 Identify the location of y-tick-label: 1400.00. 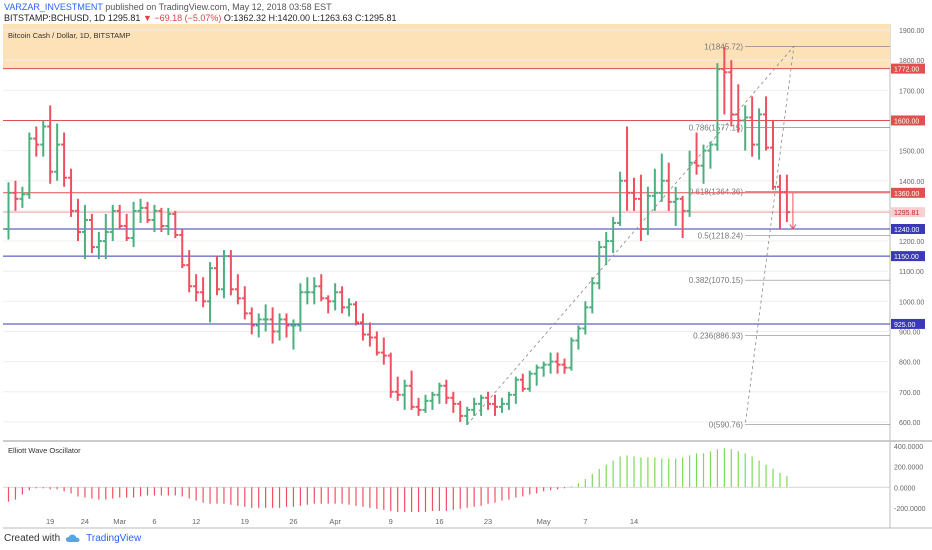
(911, 182).